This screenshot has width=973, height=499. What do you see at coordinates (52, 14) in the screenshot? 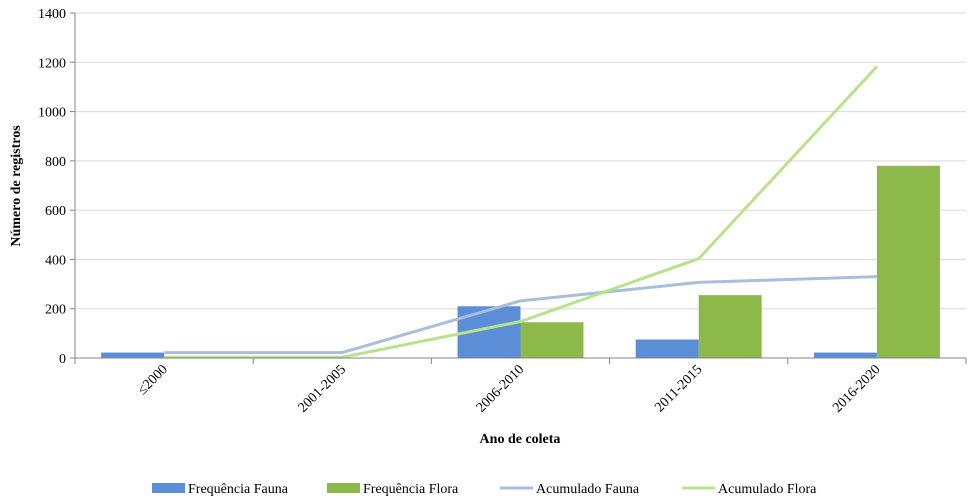
I see `y-tick-label: 1400` at bounding box center [52, 14].